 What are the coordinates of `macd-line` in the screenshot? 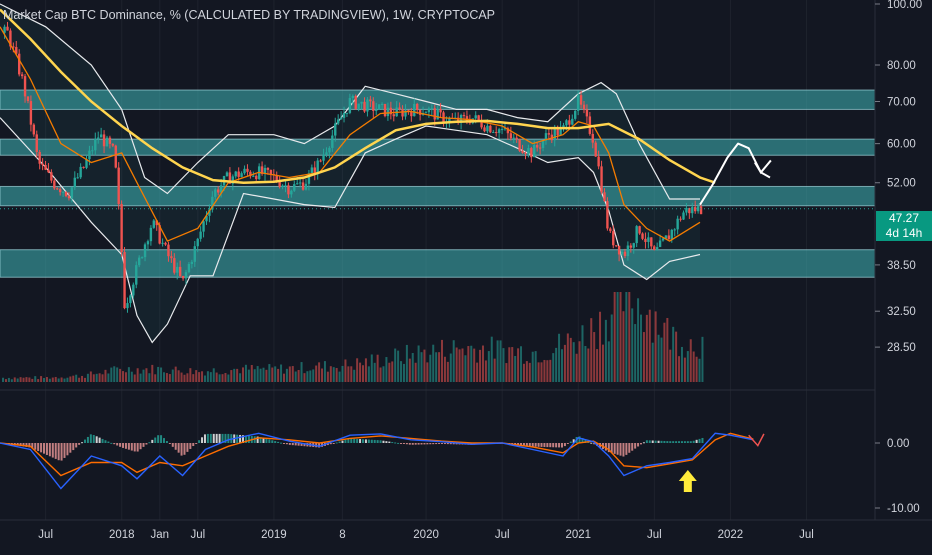 It's located at (377, 461).